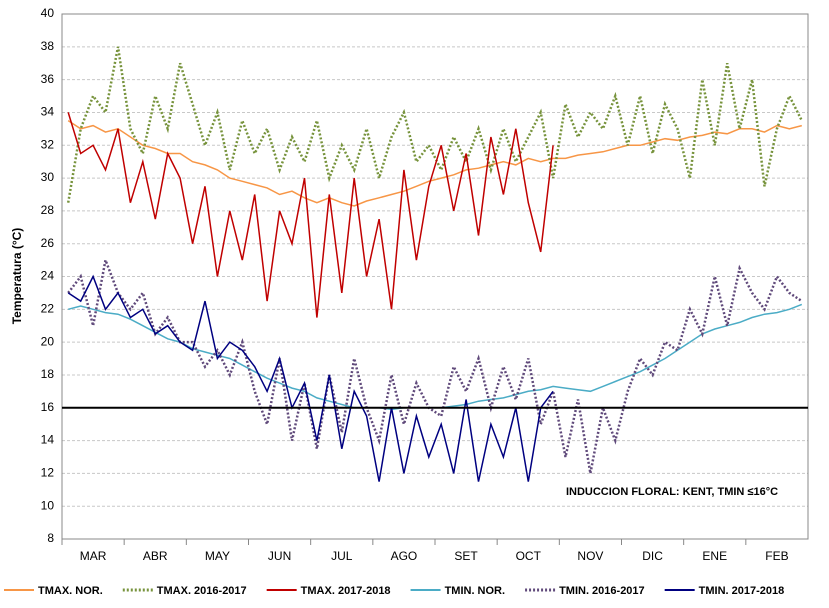 The height and width of the screenshot is (608, 829). I want to click on legend-label: TMIN. 2016-2017, so click(602, 591).